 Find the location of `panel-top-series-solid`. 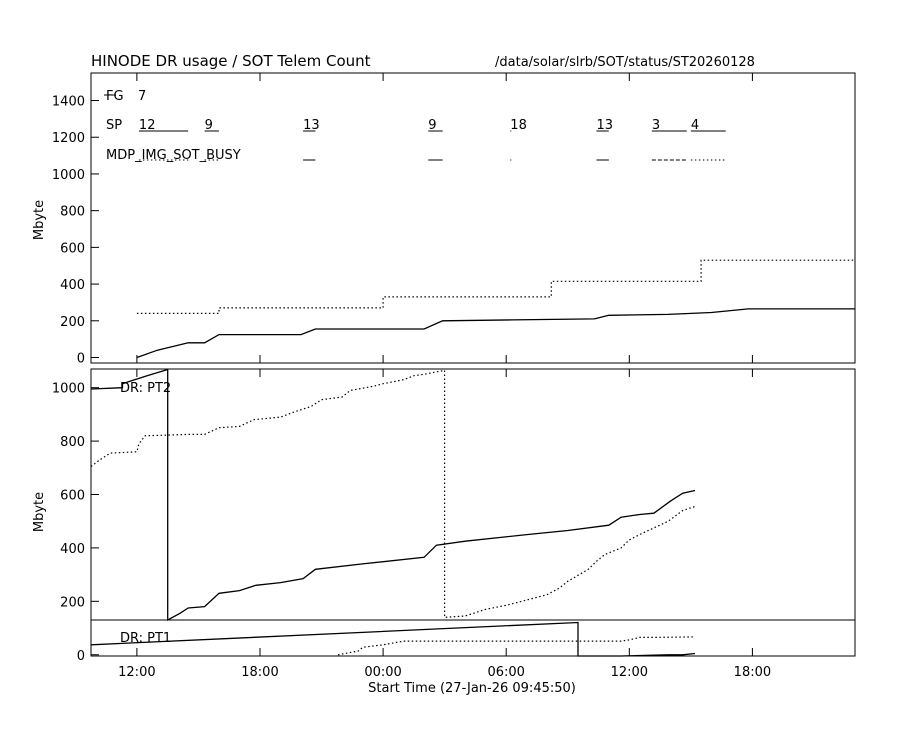

panel-top-series-solid is located at coordinates (495, 333).